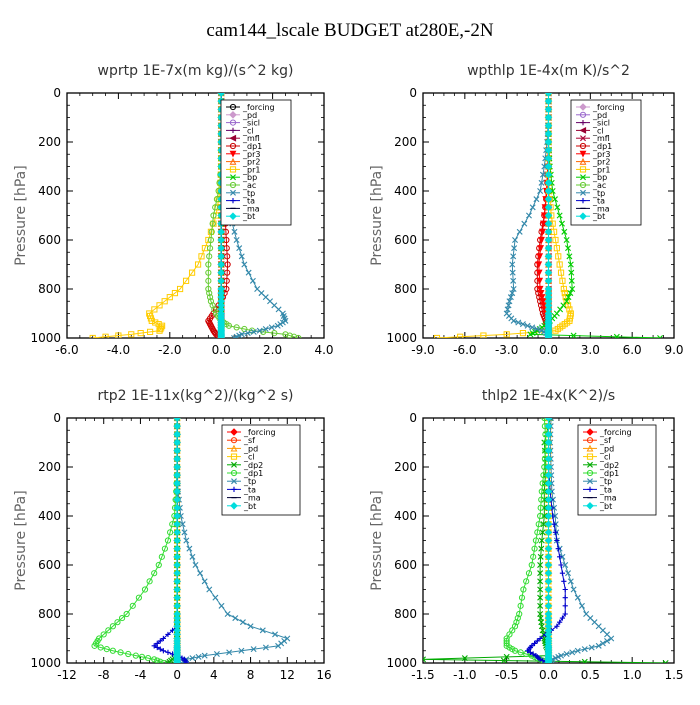  What do you see at coordinates (240, 216) in the screenshot?
I see `legend-entry: _bt` at bounding box center [240, 216].